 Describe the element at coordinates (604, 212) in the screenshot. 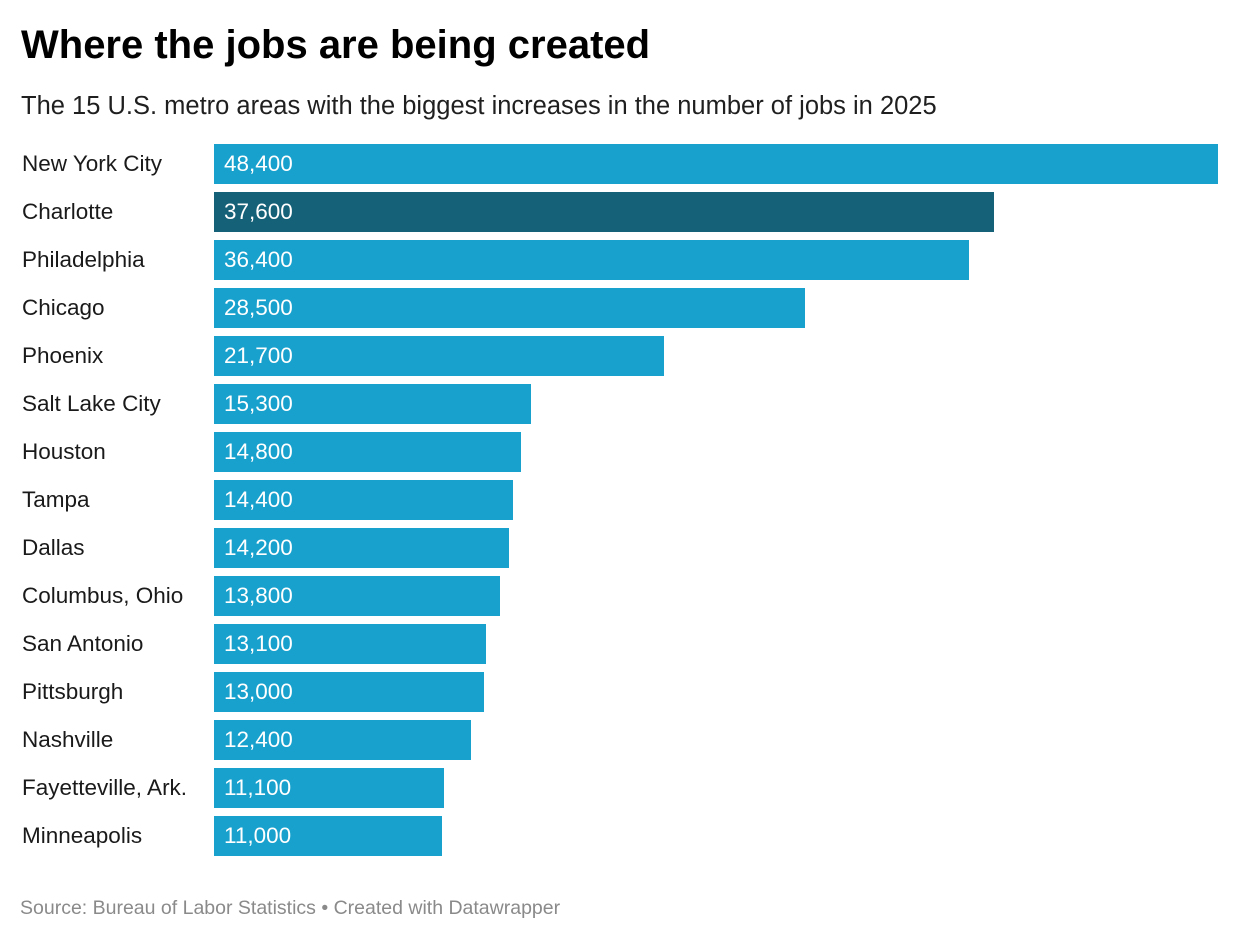

I see `bar-highlighted: 37,600` at that location.